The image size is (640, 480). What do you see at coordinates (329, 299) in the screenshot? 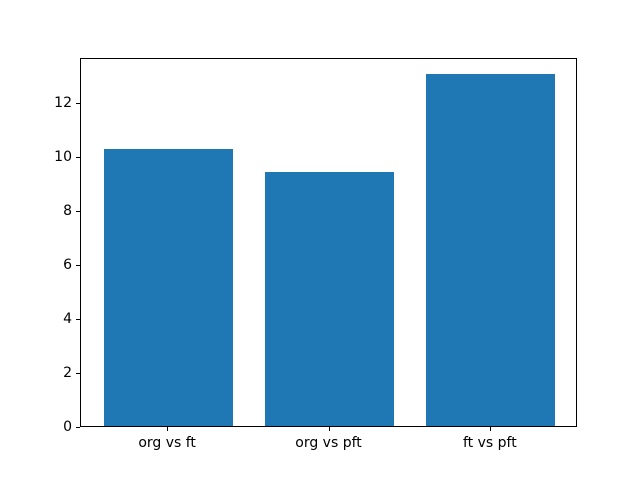
I see `bar-org-vs-pft` at bounding box center [329, 299].